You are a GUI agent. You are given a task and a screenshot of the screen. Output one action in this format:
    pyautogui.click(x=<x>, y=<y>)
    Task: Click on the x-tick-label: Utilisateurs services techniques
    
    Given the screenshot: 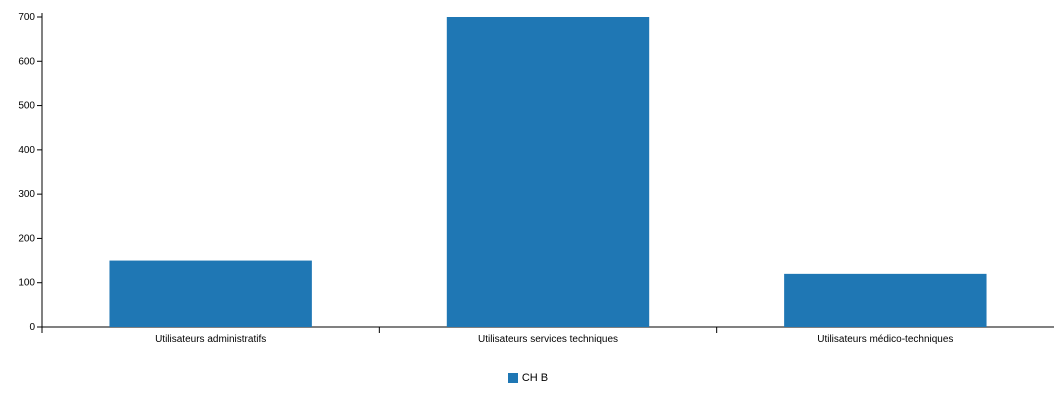 What is the action you would take?
    pyautogui.click(x=548, y=339)
    